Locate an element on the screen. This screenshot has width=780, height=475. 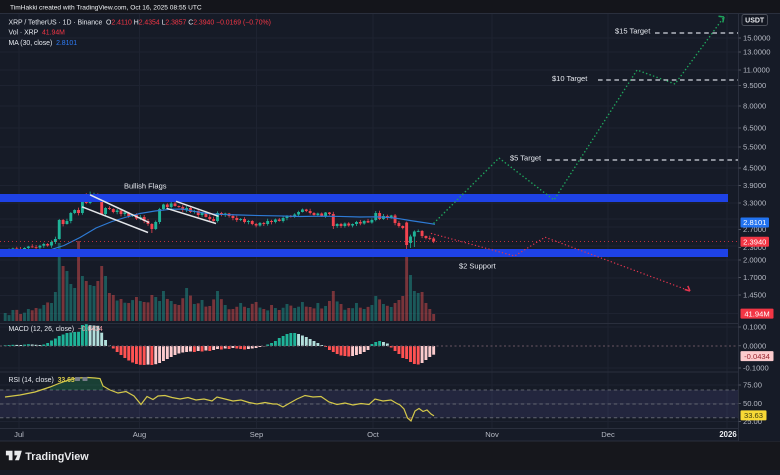
svg-text: 15.0000 is located at coordinates (756, 38).